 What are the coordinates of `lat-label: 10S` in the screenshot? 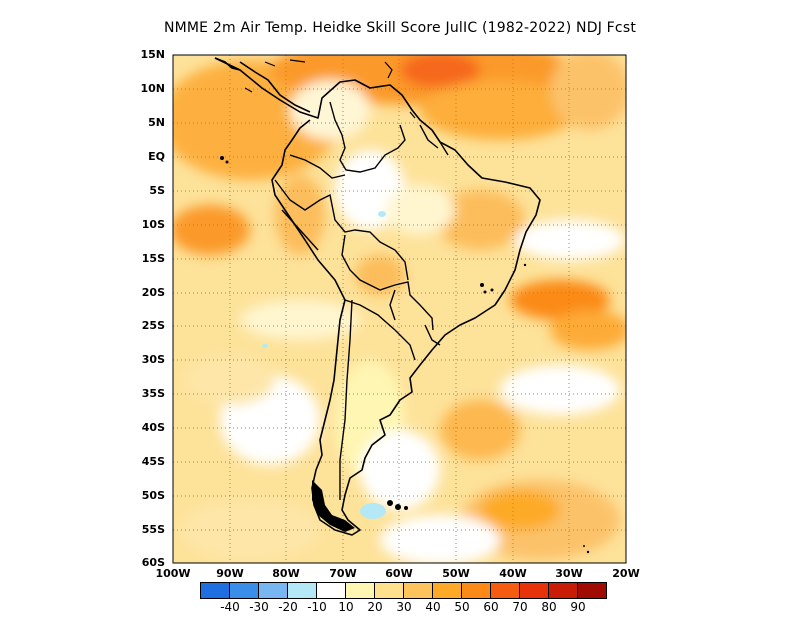 It's located at (153, 224).